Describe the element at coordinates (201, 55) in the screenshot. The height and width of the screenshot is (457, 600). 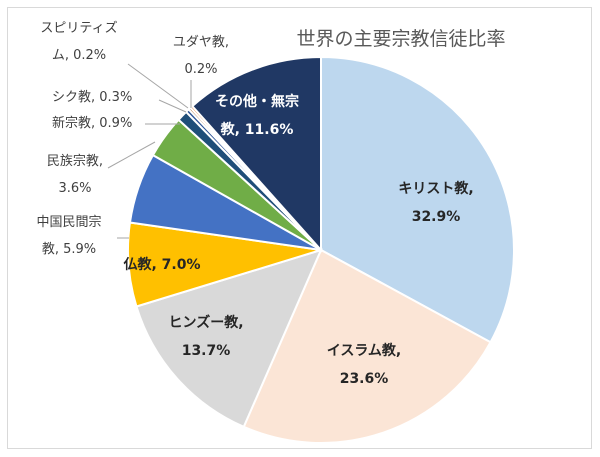
I see `slice-label: ユダヤ教, 0.2%` at that location.